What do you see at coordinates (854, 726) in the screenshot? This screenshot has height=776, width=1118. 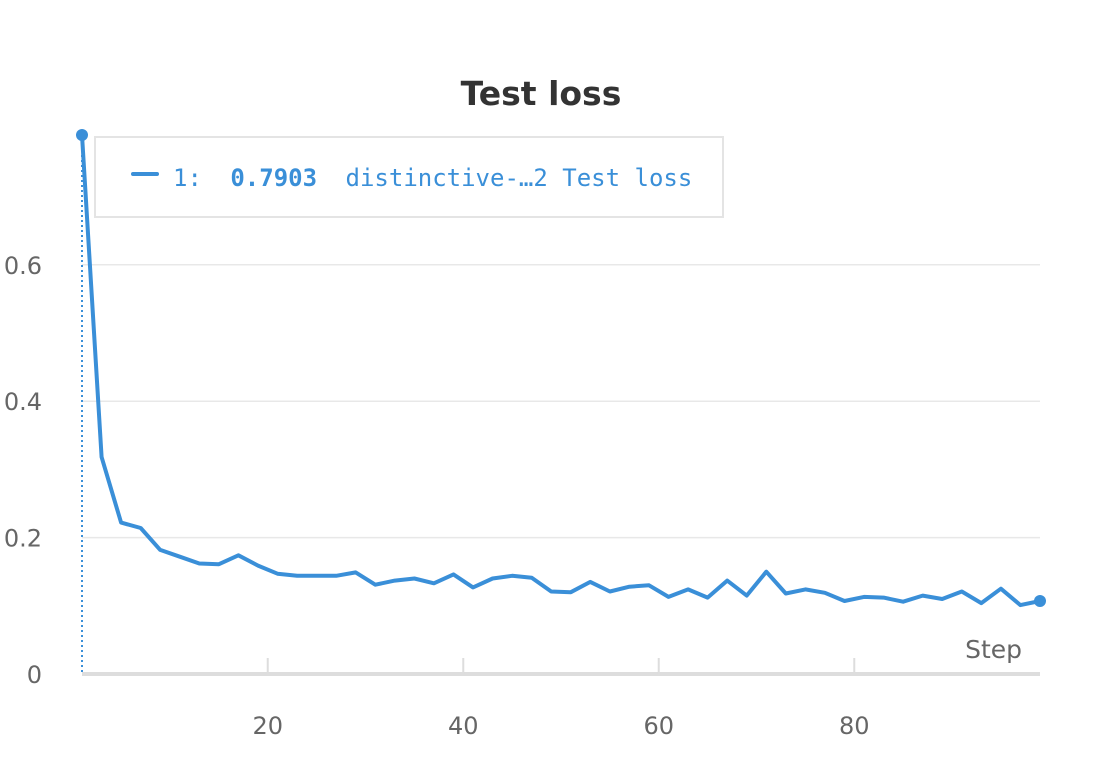 I see `x-tick-label: 80` at bounding box center [854, 726].